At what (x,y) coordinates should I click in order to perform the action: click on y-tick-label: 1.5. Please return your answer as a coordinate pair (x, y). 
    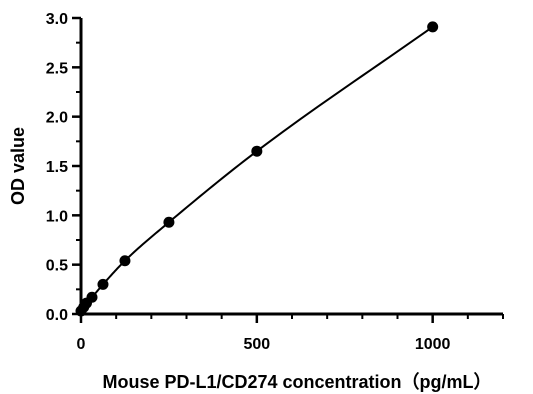
    Looking at the image, I should click on (57, 167).